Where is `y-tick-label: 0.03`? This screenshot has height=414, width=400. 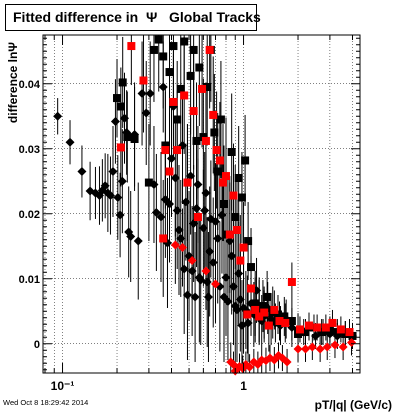
y-tick-label: 0.03 is located at coordinates (29, 150).